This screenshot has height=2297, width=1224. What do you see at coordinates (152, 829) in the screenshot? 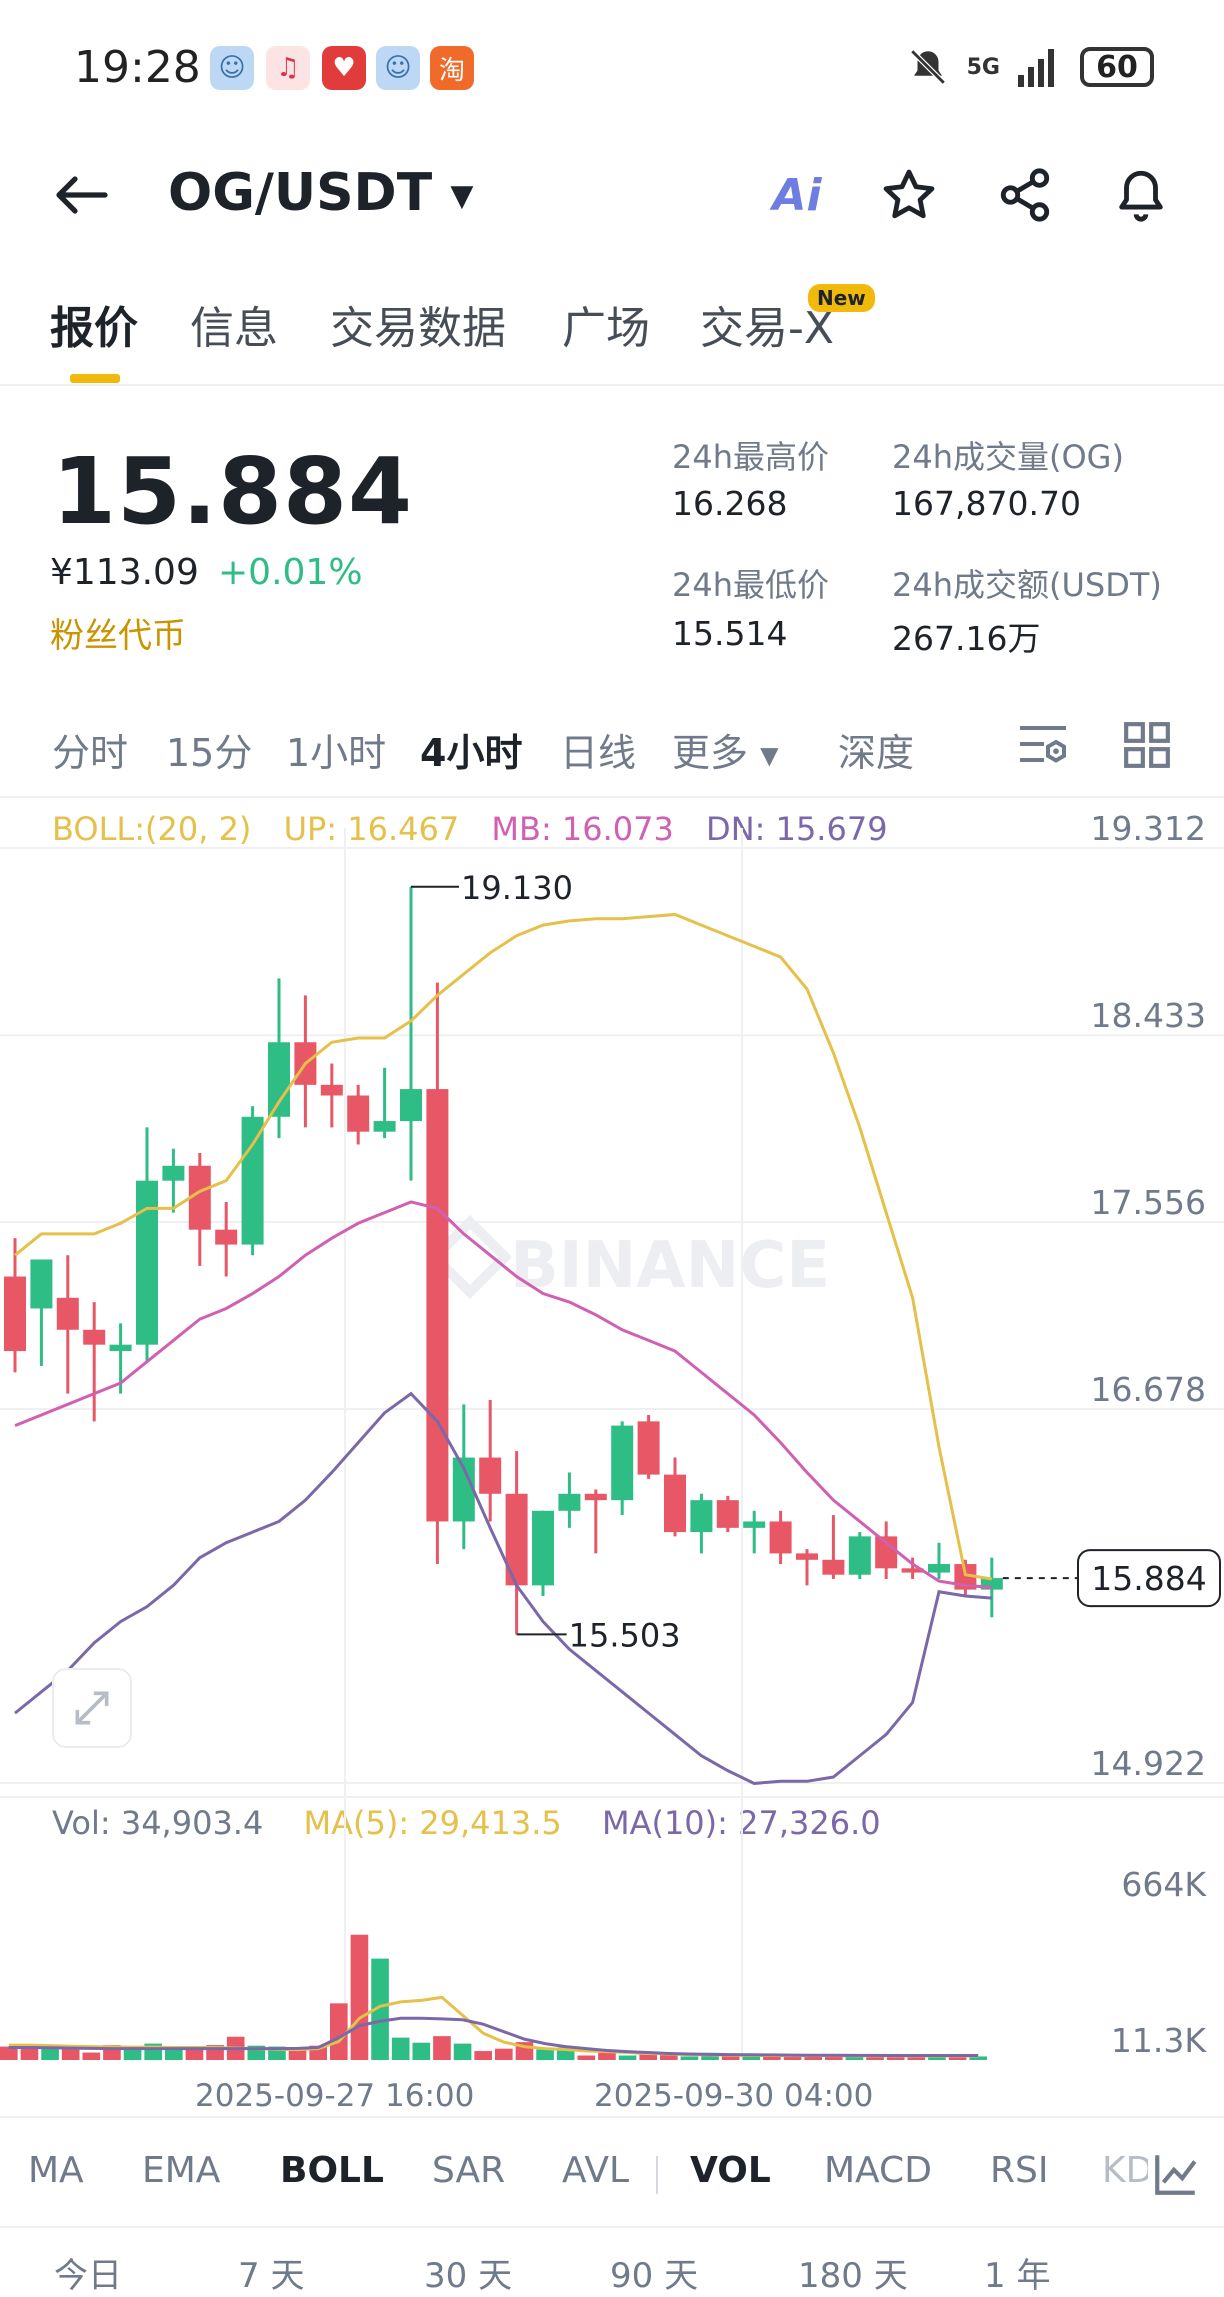
I see `boll-name: BOLL:(20, 2)` at bounding box center [152, 829].